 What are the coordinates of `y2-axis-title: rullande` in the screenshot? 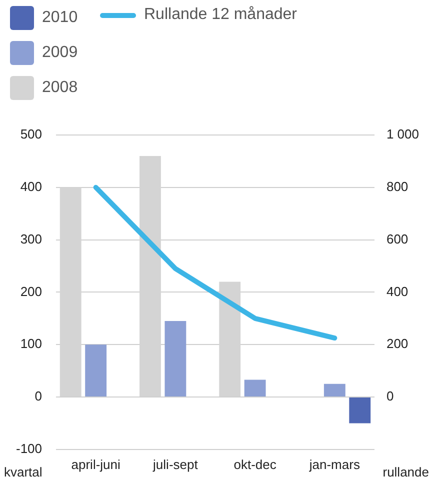 It's located at (405, 472).